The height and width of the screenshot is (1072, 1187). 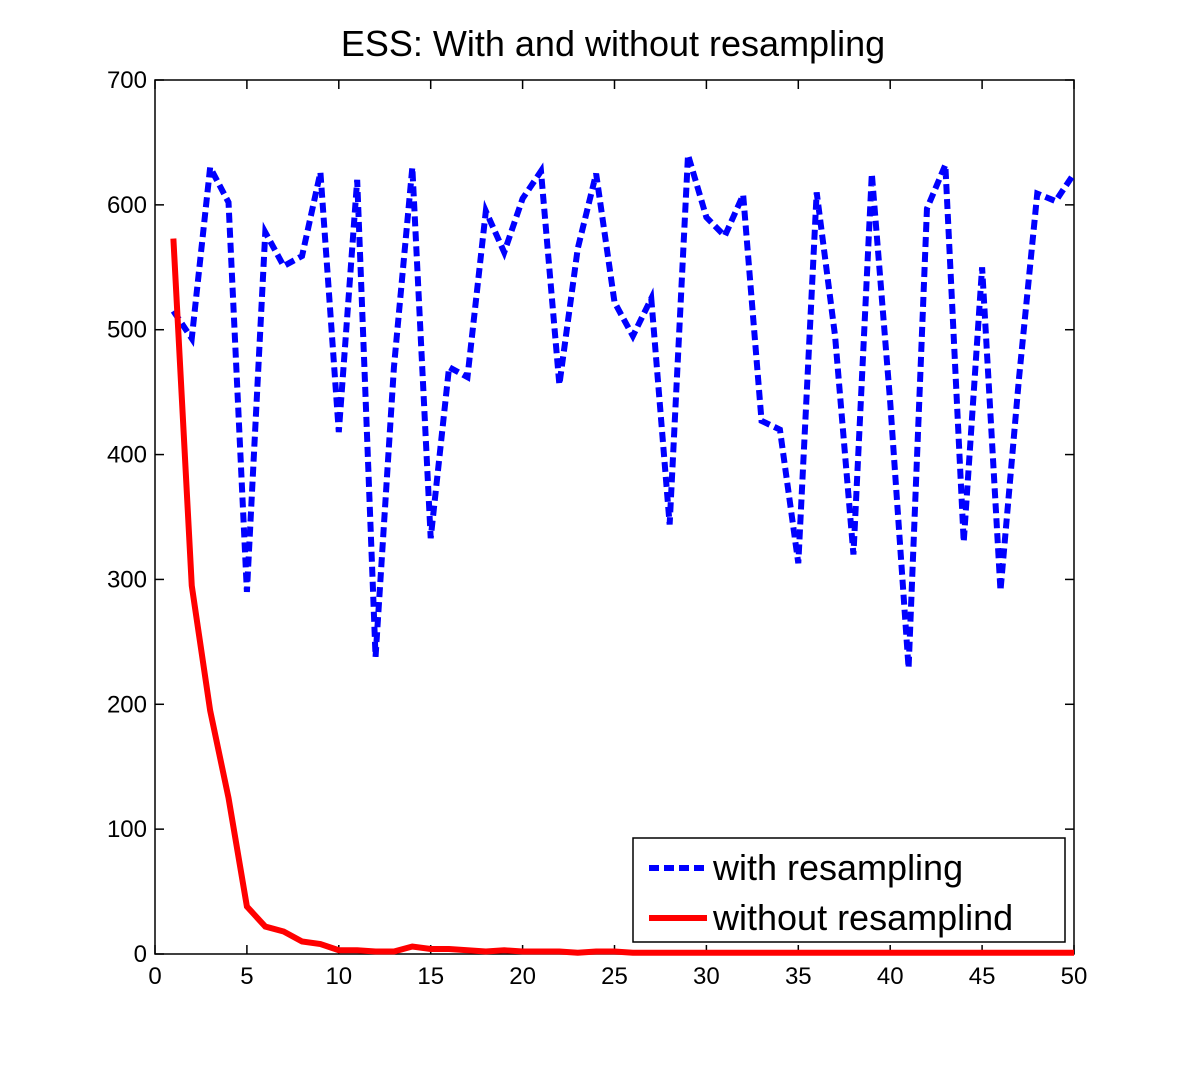 What do you see at coordinates (246, 976) in the screenshot?
I see `x-tick-label: 5` at bounding box center [246, 976].